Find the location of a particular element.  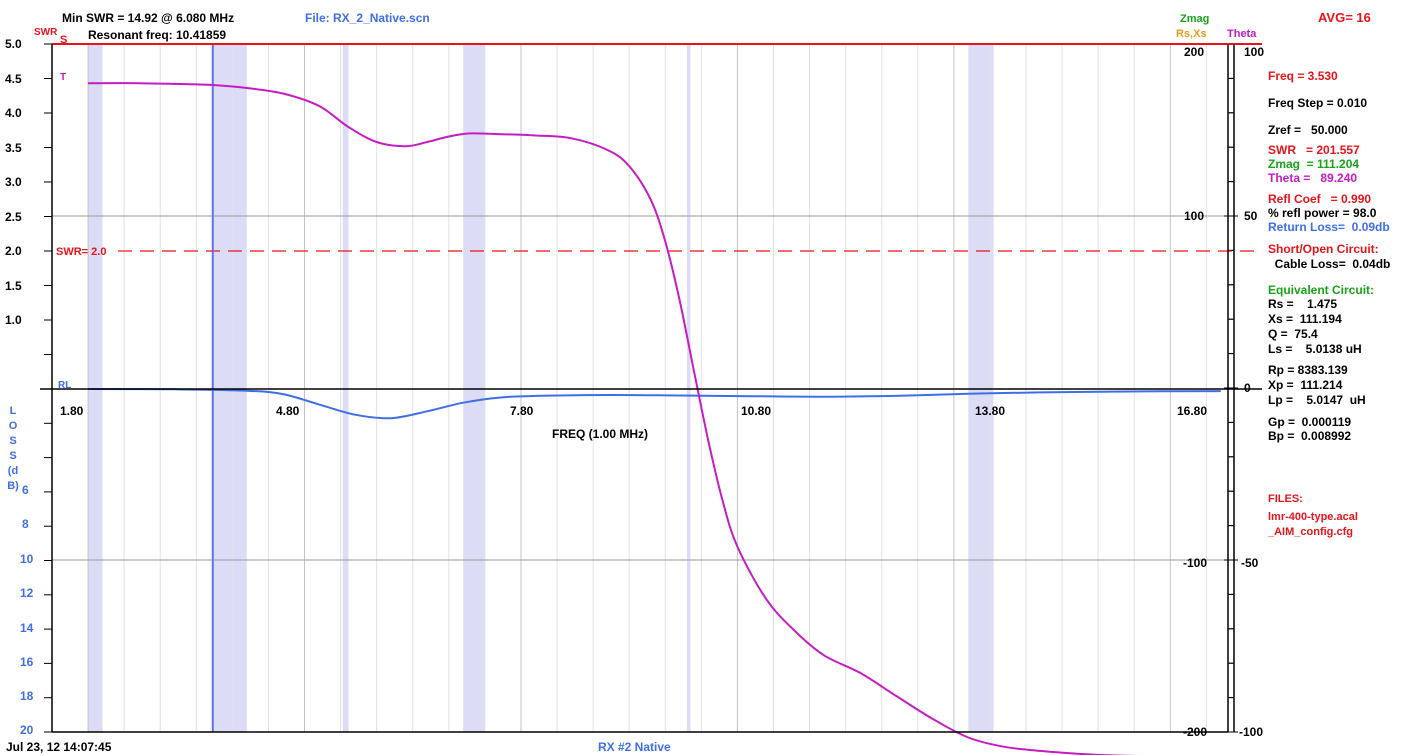

loss-tick-label: 20 is located at coordinates (27, 730).